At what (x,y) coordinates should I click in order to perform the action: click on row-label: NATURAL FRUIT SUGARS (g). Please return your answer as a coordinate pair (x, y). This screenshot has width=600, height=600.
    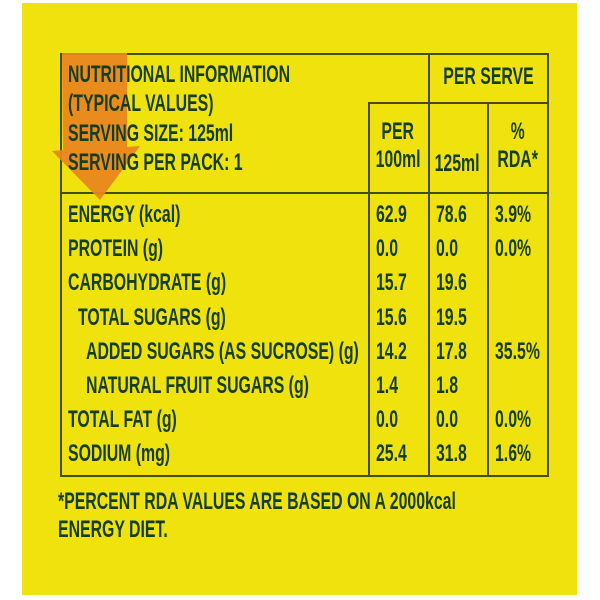
    Looking at the image, I should click on (197, 386).